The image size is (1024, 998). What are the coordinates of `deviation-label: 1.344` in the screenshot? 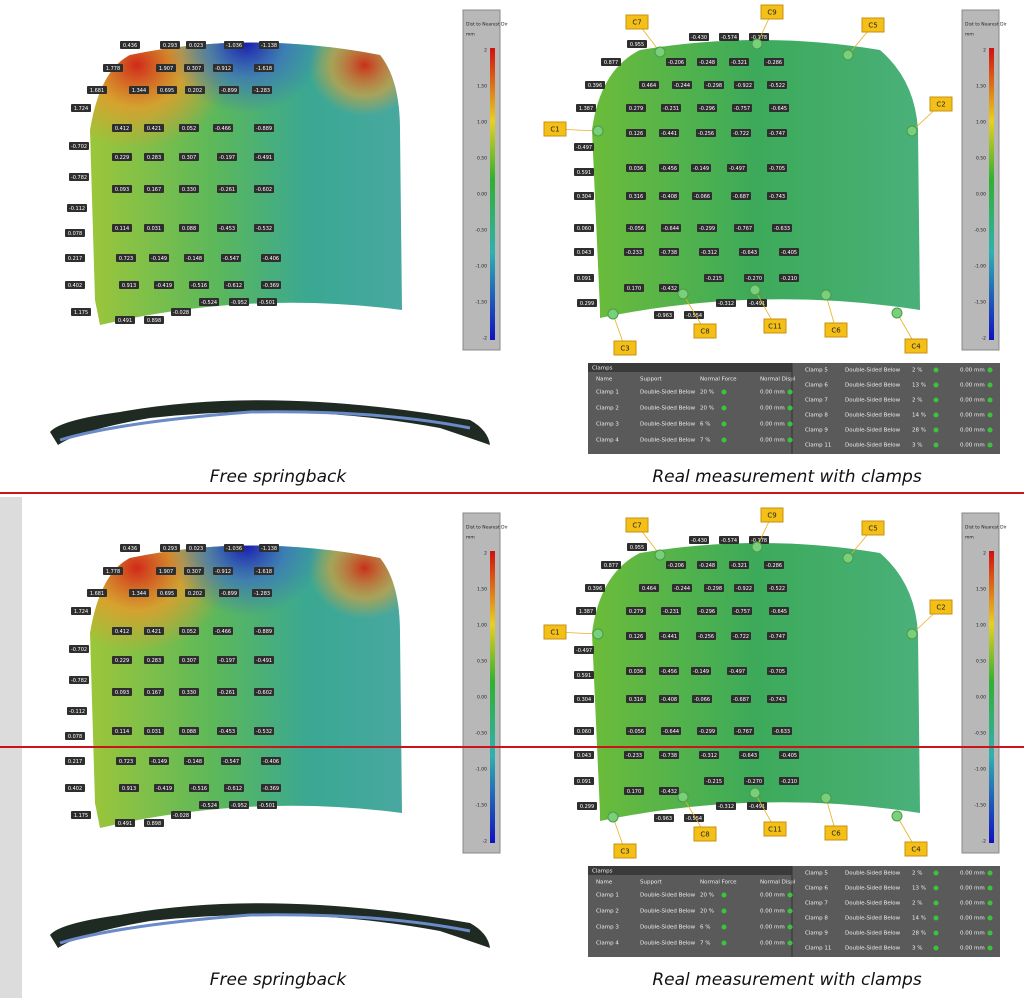 It's located at (139, 91).